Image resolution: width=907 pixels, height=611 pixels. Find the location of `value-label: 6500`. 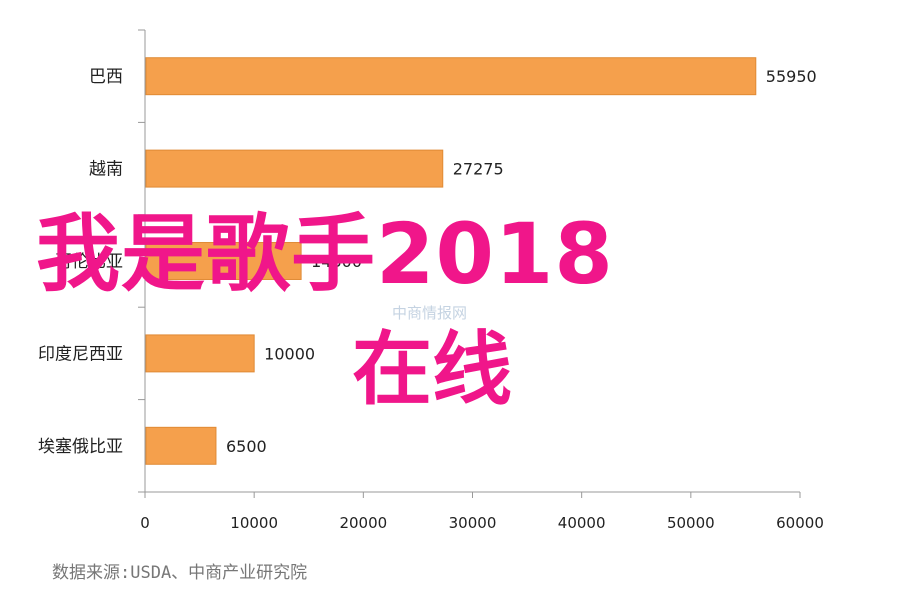

value-label: 6500 is located at coordinates (246, 446).